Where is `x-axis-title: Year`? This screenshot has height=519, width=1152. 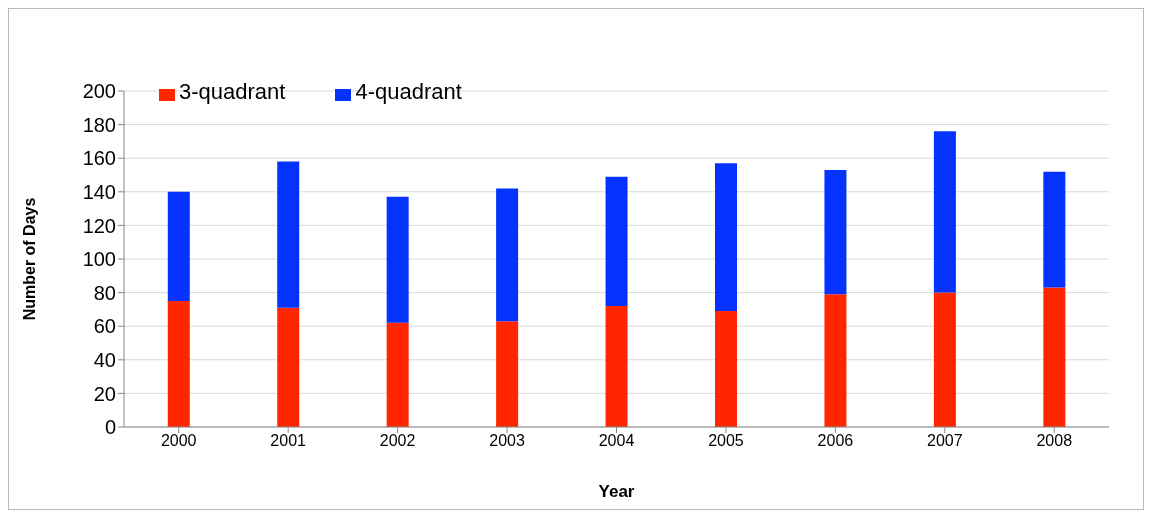
x-axis-title: Year is located at coordinates (616, 491).